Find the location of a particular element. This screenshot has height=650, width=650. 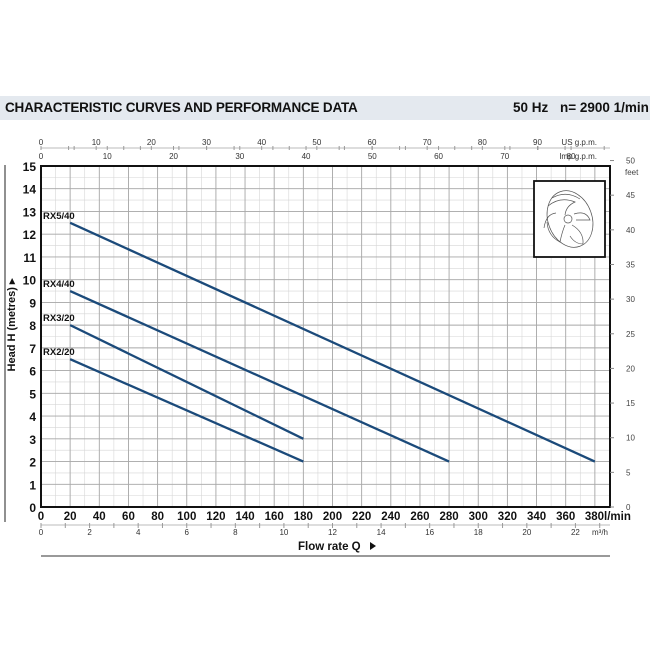

m3h-tick-label: 0 is located at coordinates (41, 532).